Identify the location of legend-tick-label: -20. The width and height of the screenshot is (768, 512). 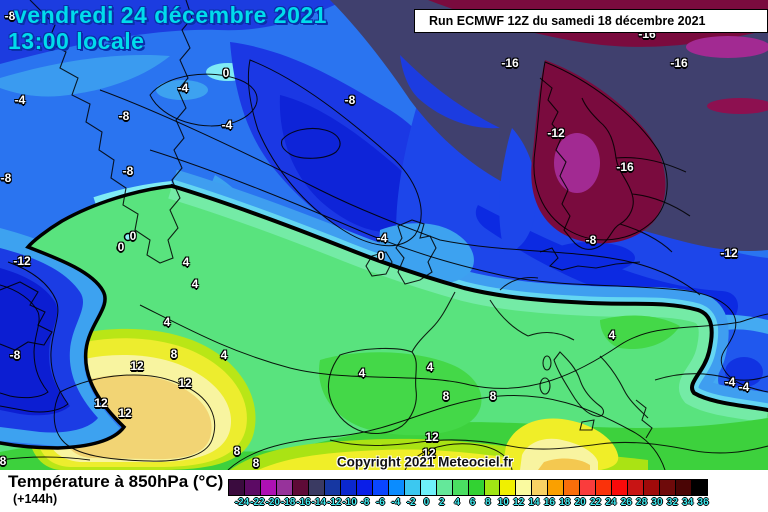
(272, 502).